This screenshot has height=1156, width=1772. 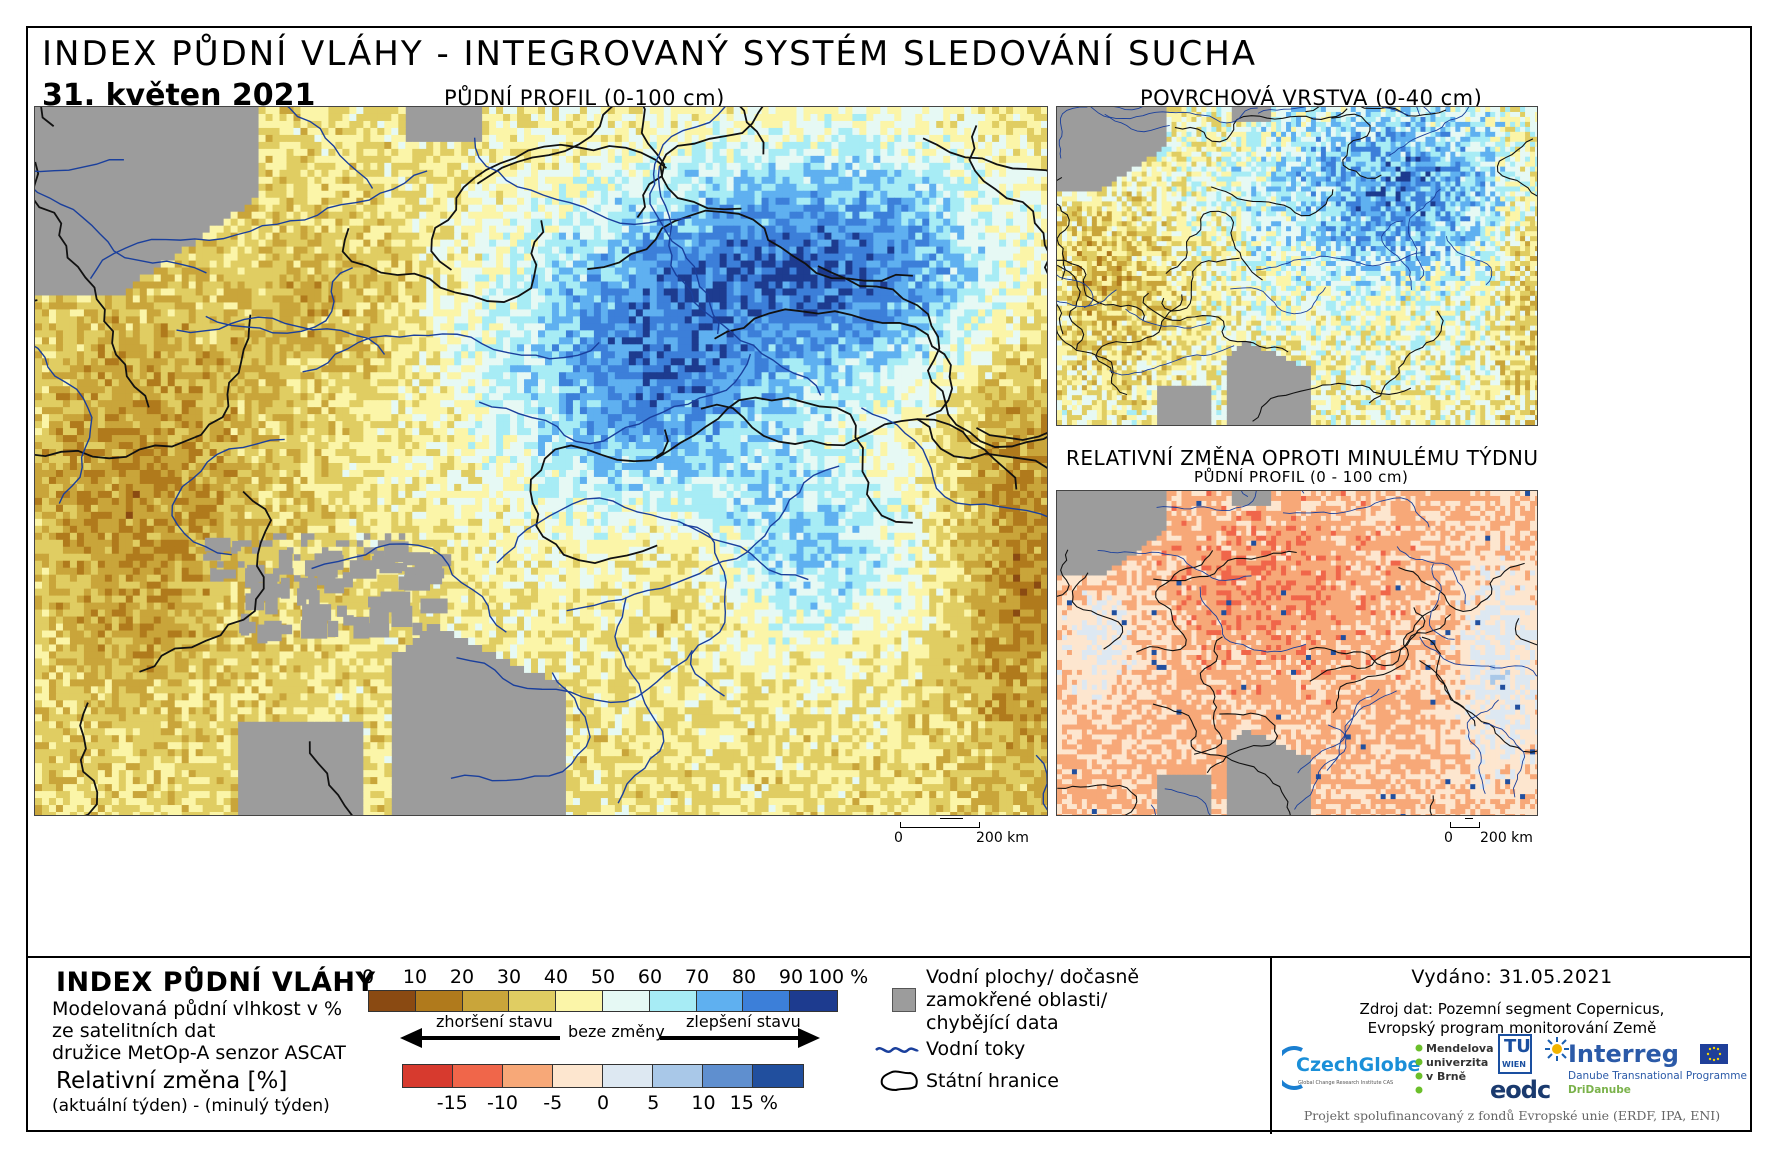 What do you see at coordinates (889, 957) in the screenshot?
I see `legend-divider` at bounding box center [889, 957].